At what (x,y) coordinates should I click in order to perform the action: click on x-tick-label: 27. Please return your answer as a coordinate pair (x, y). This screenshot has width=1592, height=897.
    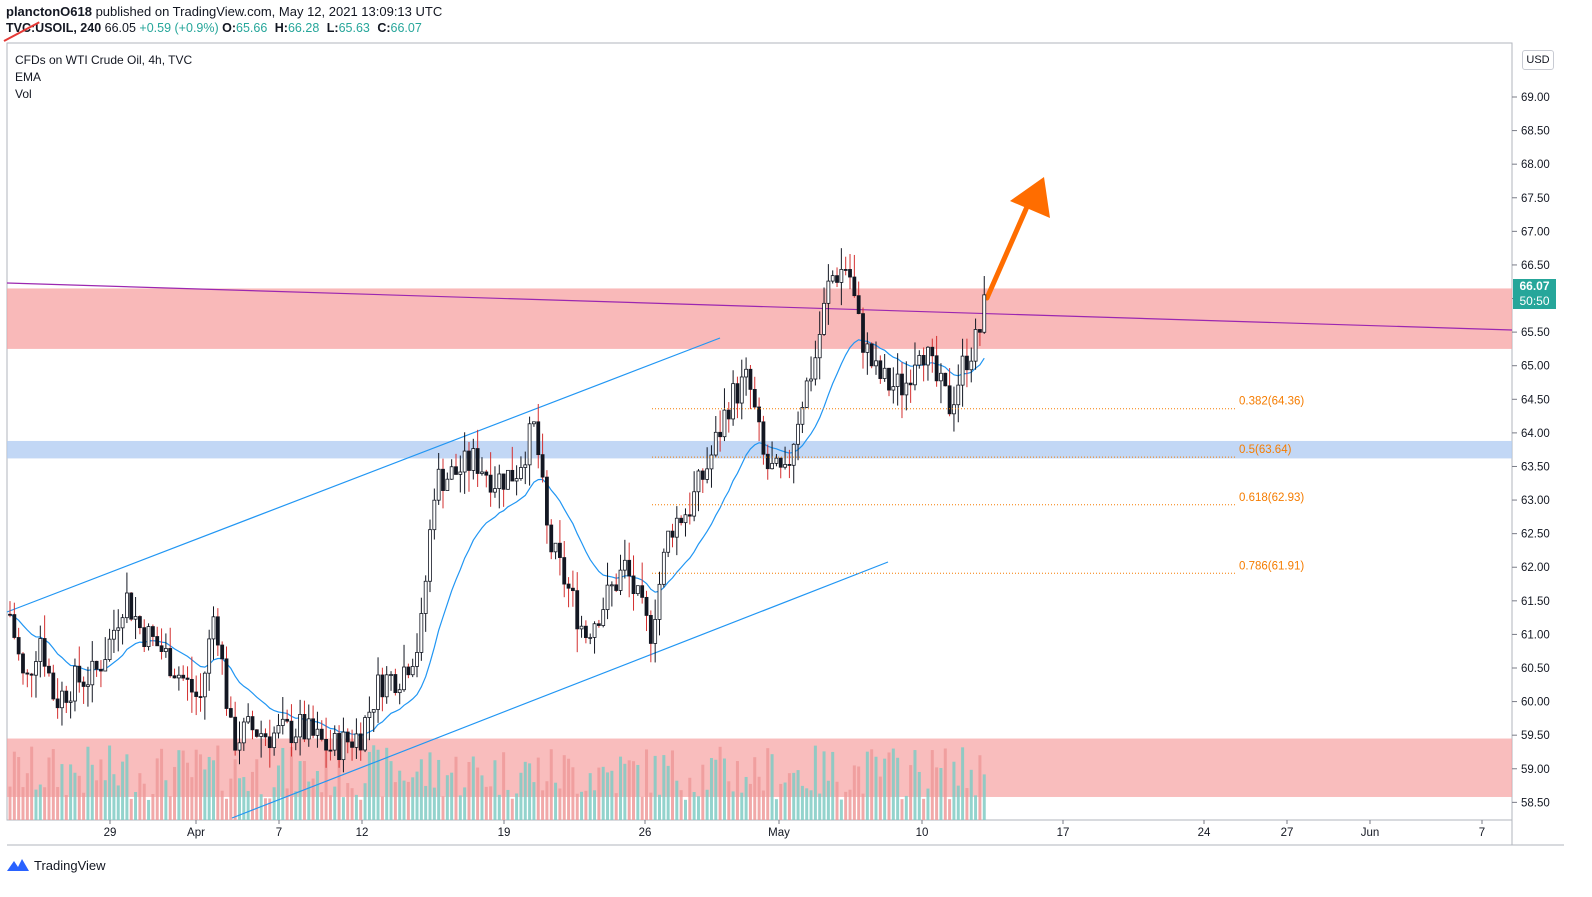
    Looking at the image, I should click on (1287, 833).